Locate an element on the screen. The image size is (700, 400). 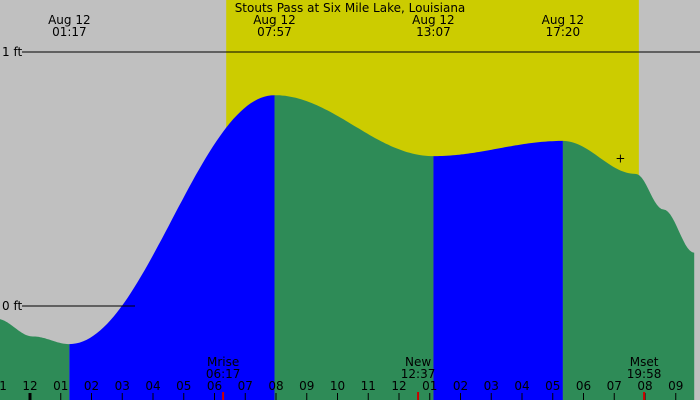
y-tick-label: 0 ft is located at coordinates (12, 306).